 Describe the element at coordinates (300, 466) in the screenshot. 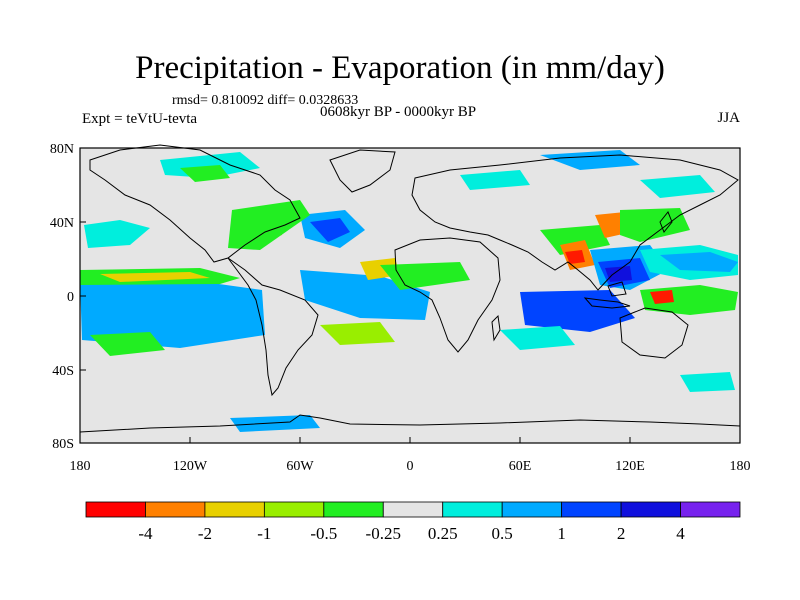

I see `longitude-tick-label: 60W` at that location.